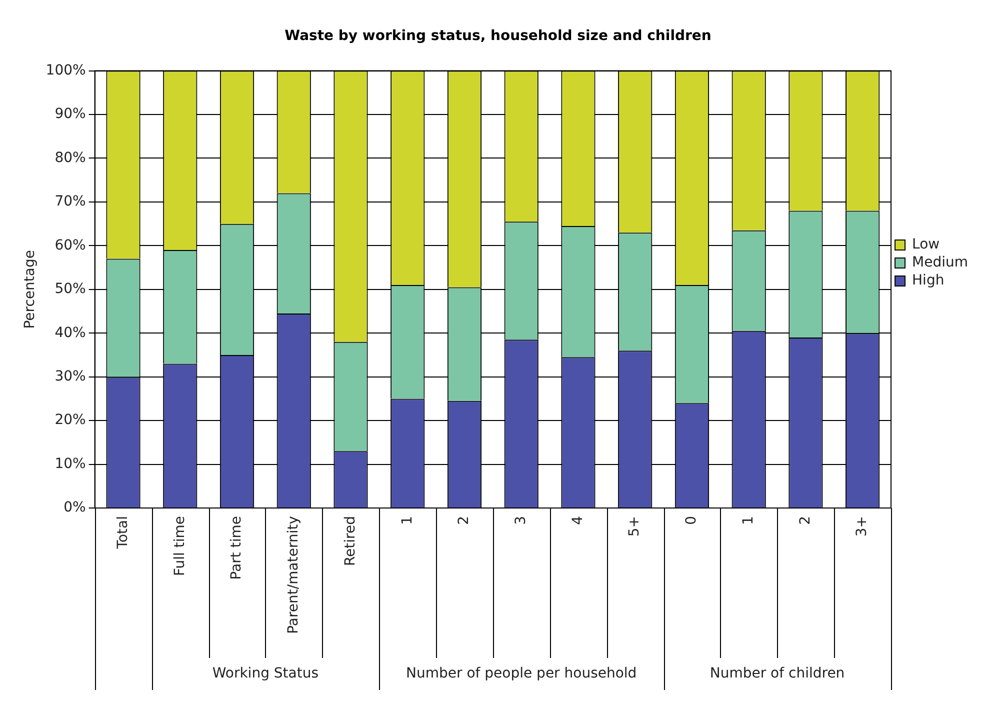  I want to click on x-tick-label: Part time, so click(236, 548).